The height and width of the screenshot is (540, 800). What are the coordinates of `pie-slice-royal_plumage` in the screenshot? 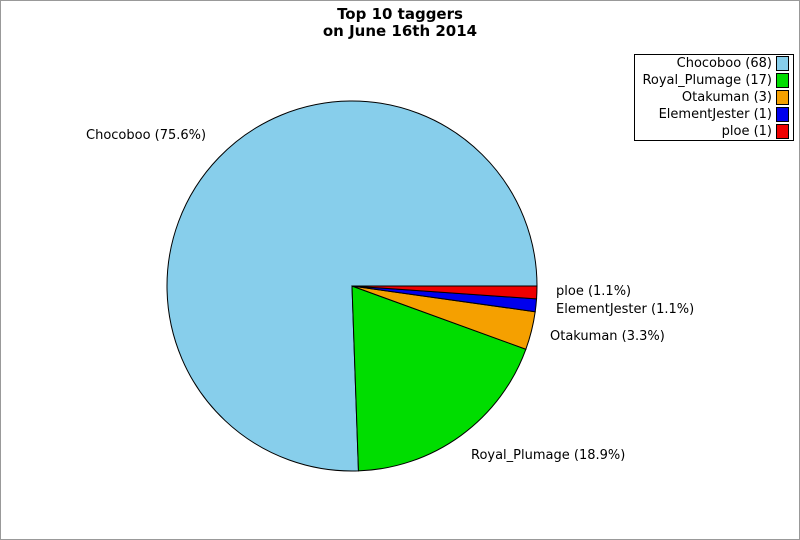 It's located at (439, 378).